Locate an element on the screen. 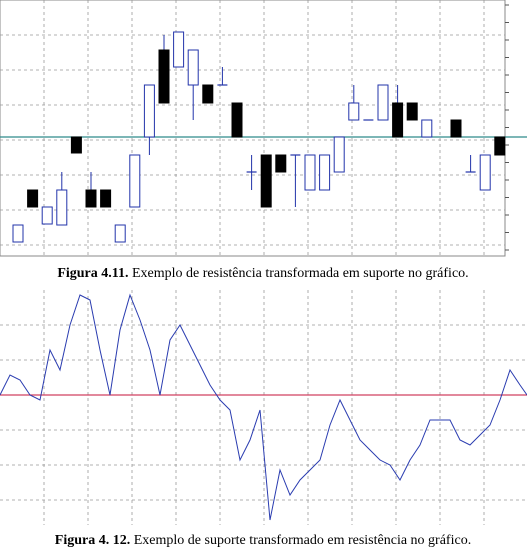 The image size is (527, 549). caption-label: Figura 4. 12. is located at coordinates (92, 540).